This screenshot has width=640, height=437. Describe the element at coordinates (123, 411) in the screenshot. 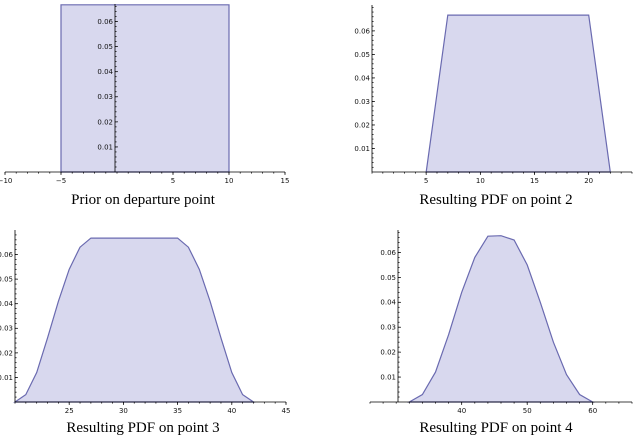

I see `x-tick-label: 30` at that location.